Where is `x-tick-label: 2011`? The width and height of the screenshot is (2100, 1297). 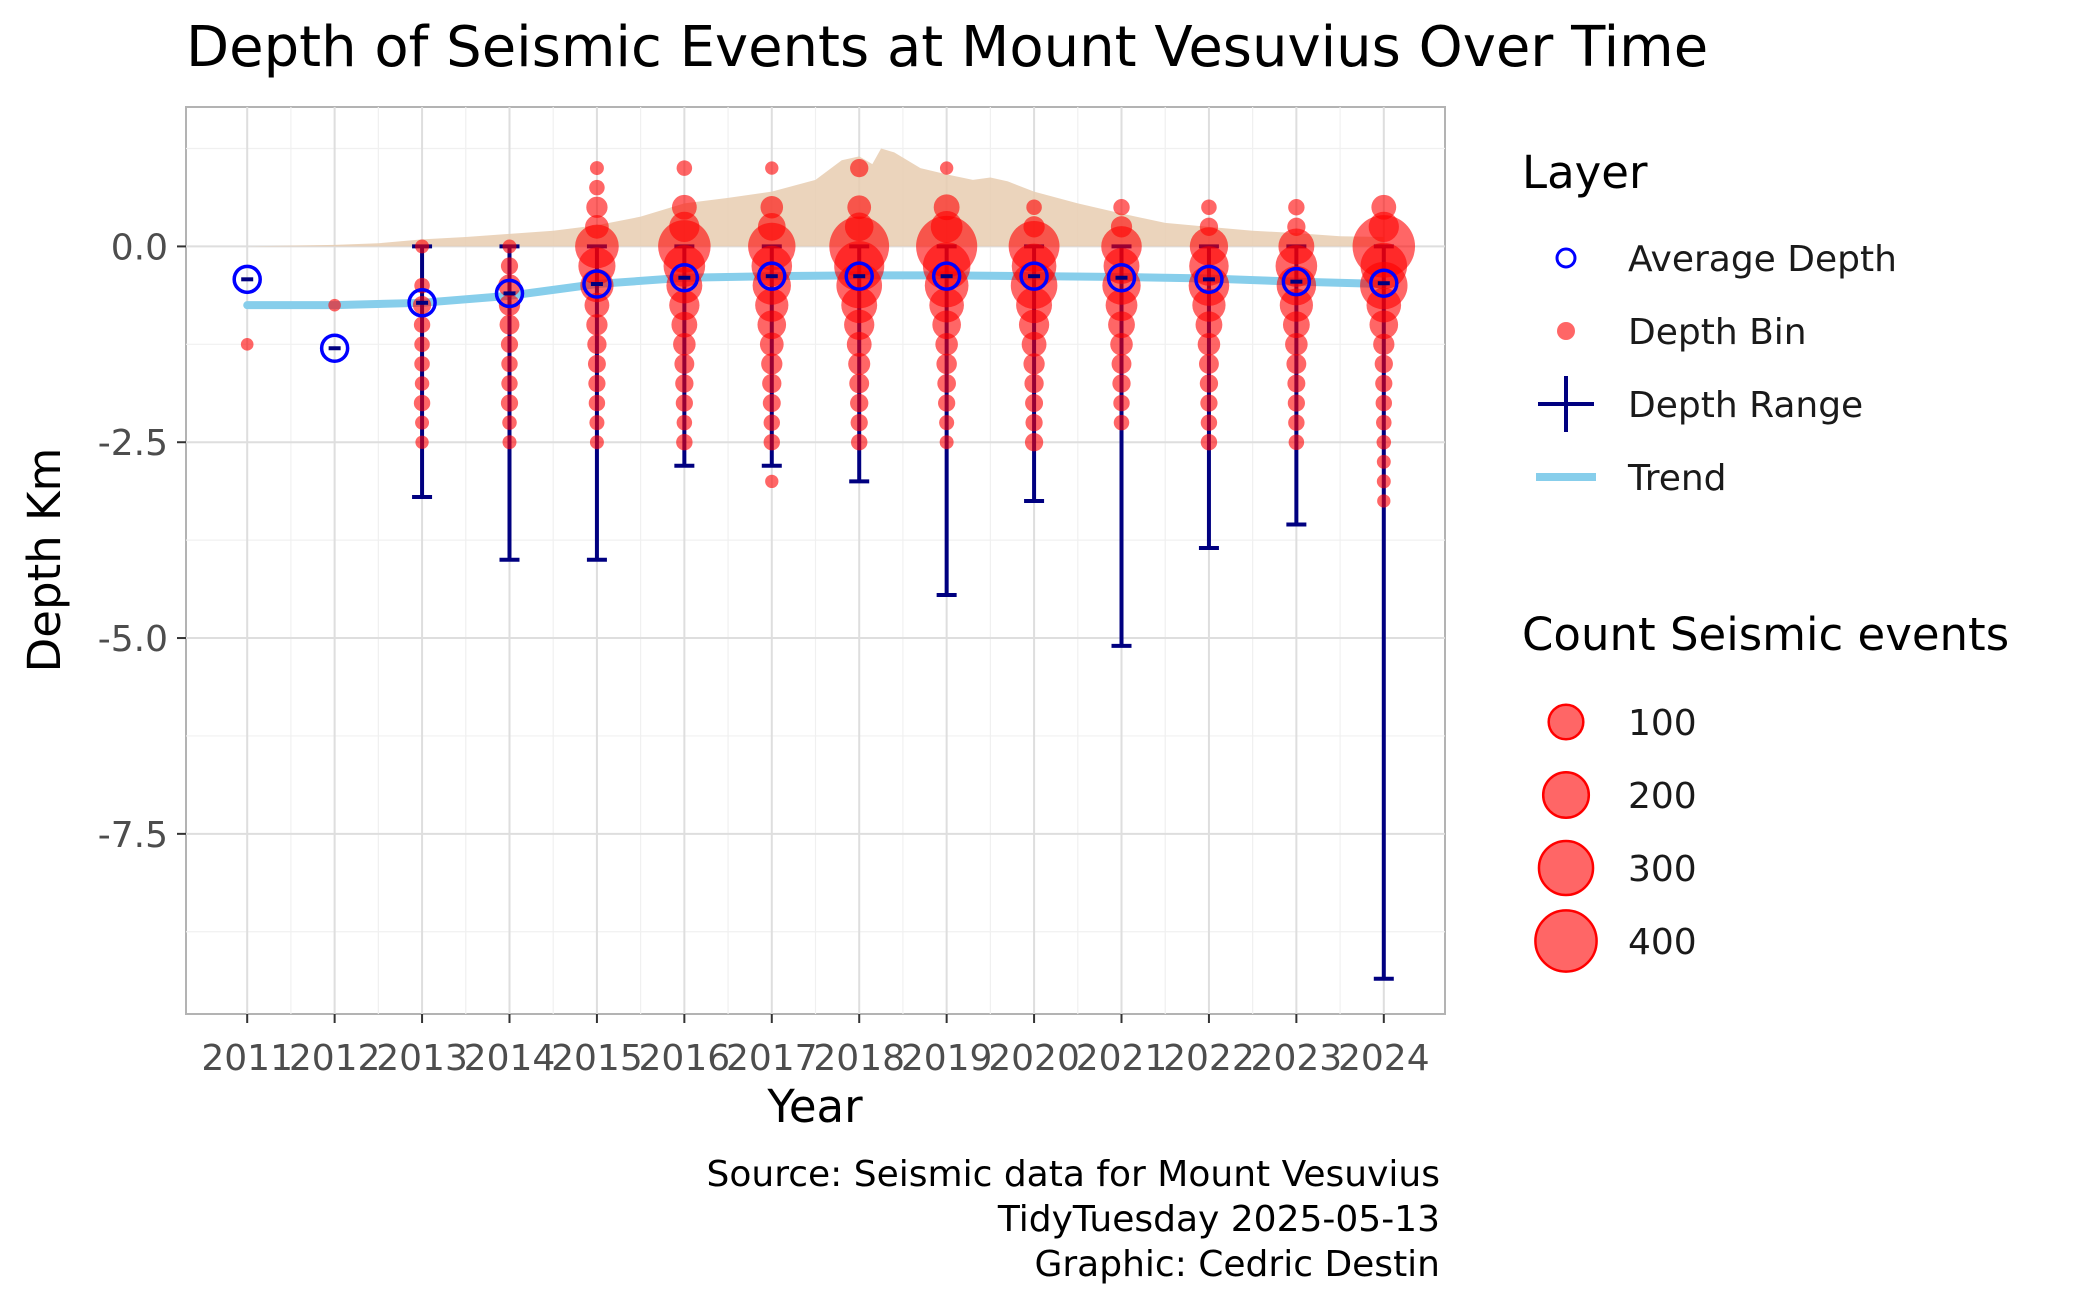 x-tick-label: 2011 is located at coordinates (247, 1058).